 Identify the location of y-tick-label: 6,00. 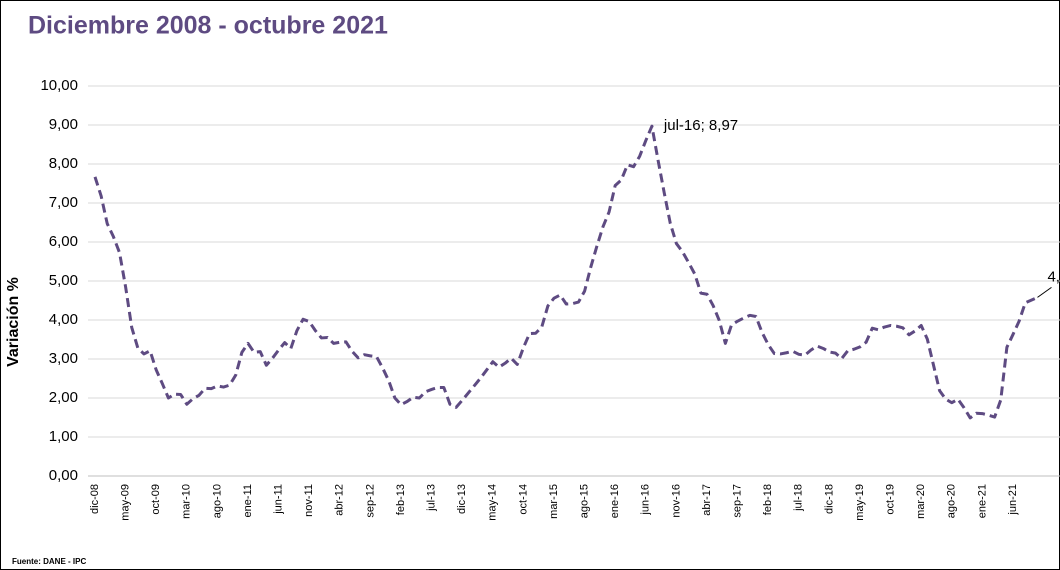
(63, 241).